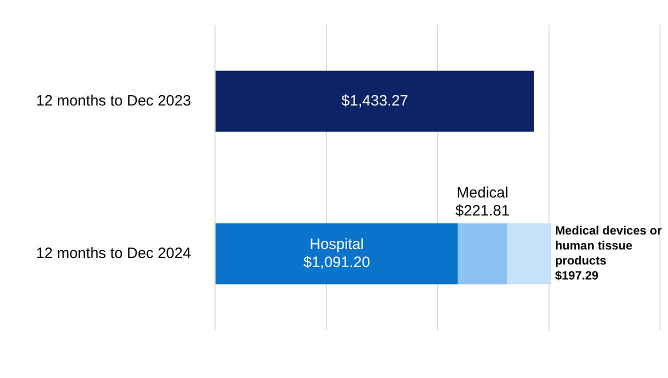 The height and width of the screenshot is (378, 668). I want to click on data-label: $221.81, so click(482, 211).